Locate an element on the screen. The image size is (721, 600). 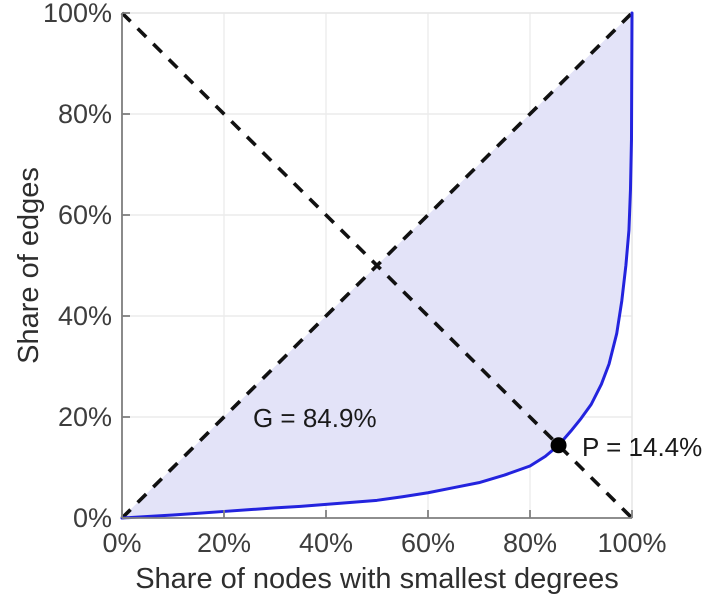
y-tick-label: 40% is located at coordinates (85, 316).